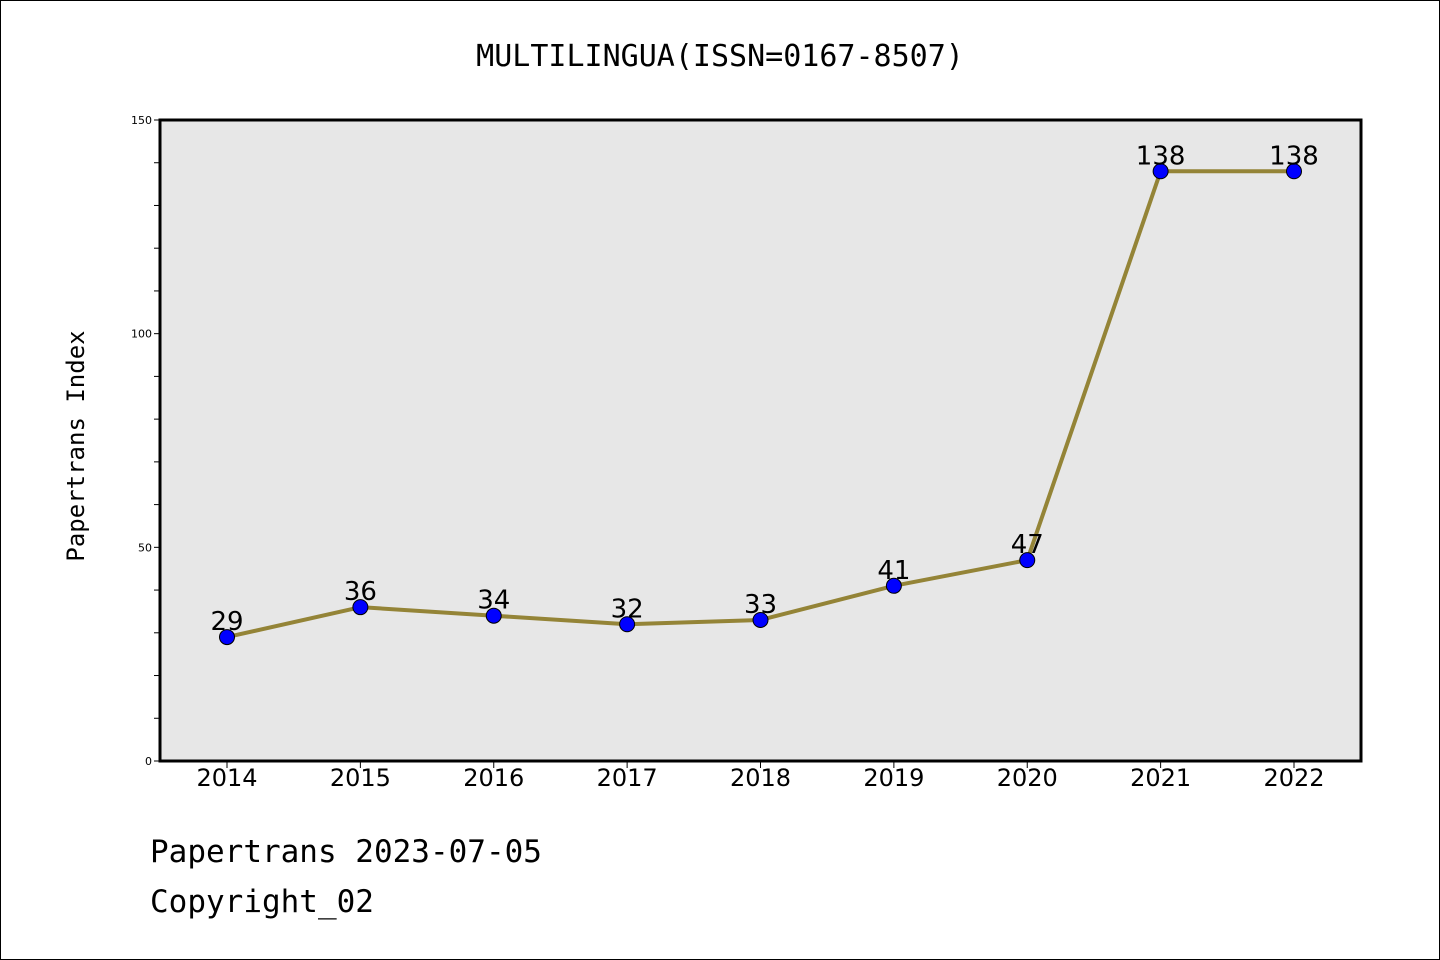  I want to click on x-tick-label: 2018, so click(760, 778).